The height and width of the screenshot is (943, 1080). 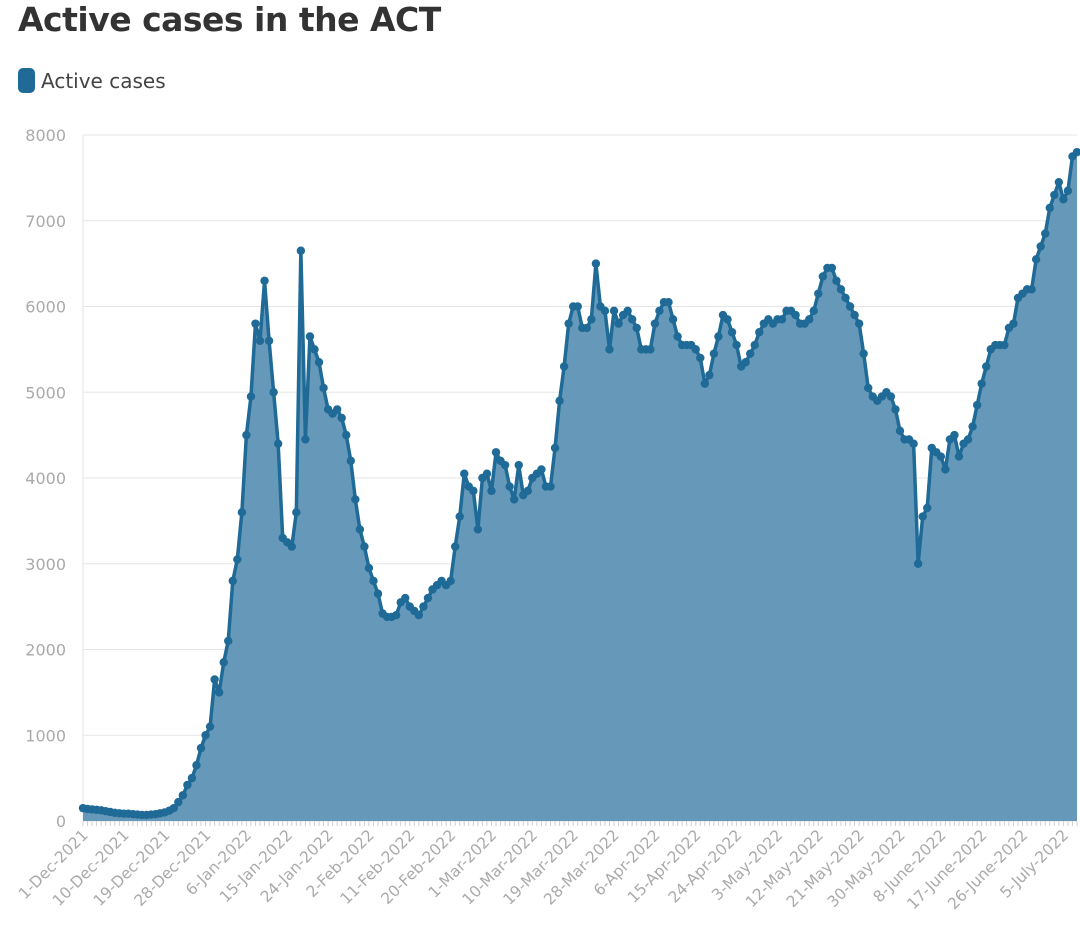 I want to click on y-tick-label: 6000, so click(x=45, y=307).